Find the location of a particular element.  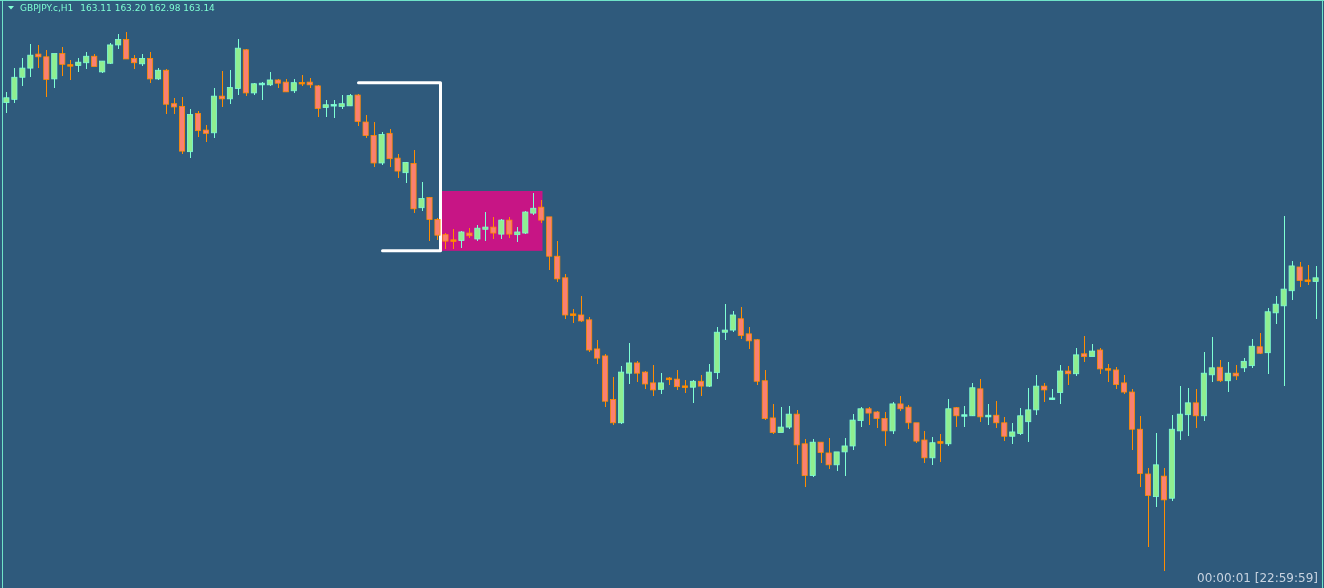

chart-title: GBPJPY.c,H1 is located at coordinates (47, 8).